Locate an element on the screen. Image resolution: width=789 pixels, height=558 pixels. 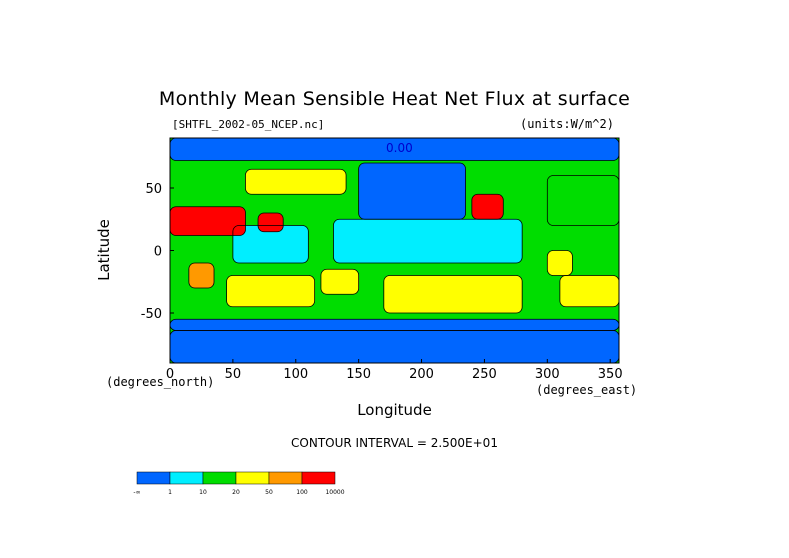
region-north-pacific is located at coordinates (412, 191).